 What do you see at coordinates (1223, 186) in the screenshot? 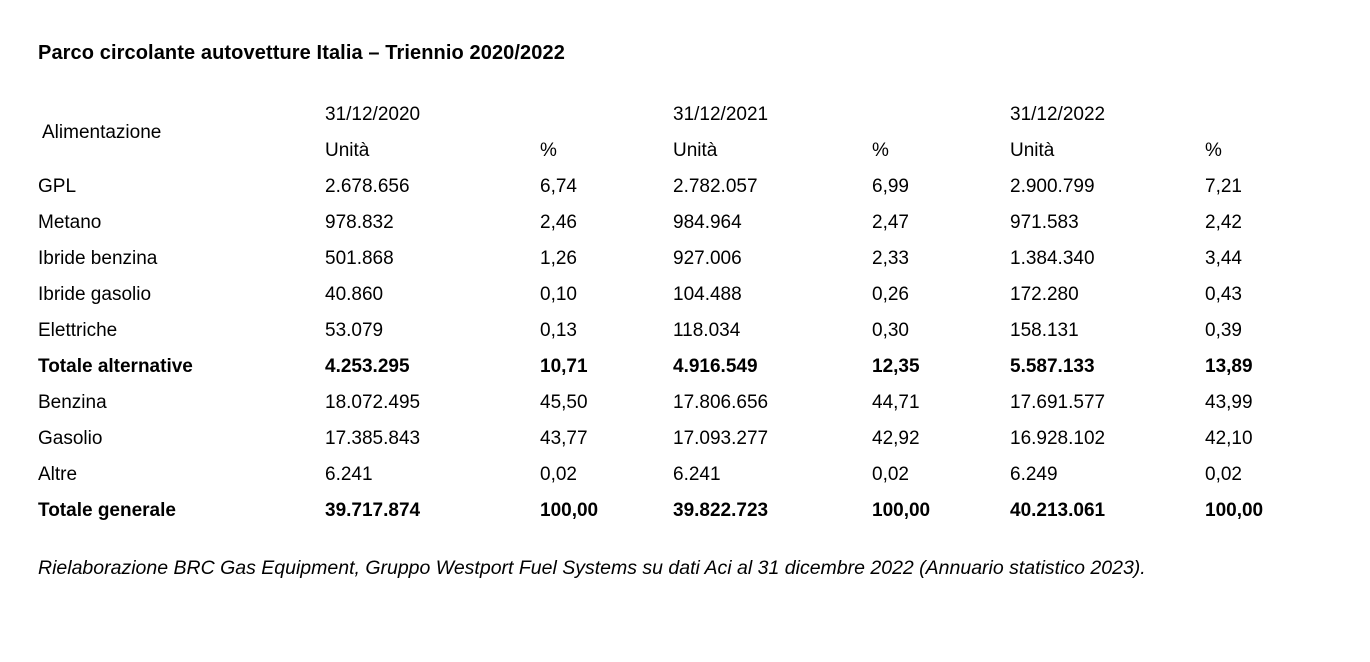
I see `percent-2022-cell: 7,21` at bounding box center [1223, 186].